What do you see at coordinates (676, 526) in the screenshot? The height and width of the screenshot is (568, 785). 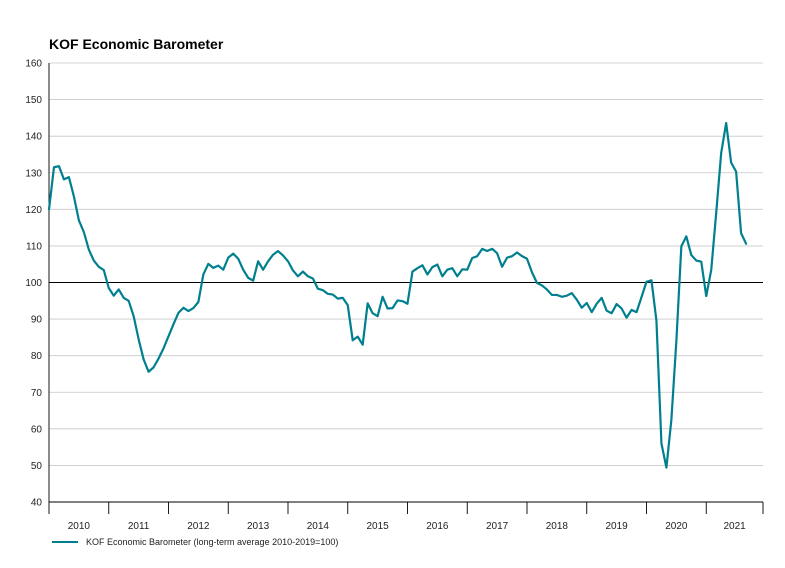 I see `x-tick-label-2020: 2020` at bounding box center [676, 526].